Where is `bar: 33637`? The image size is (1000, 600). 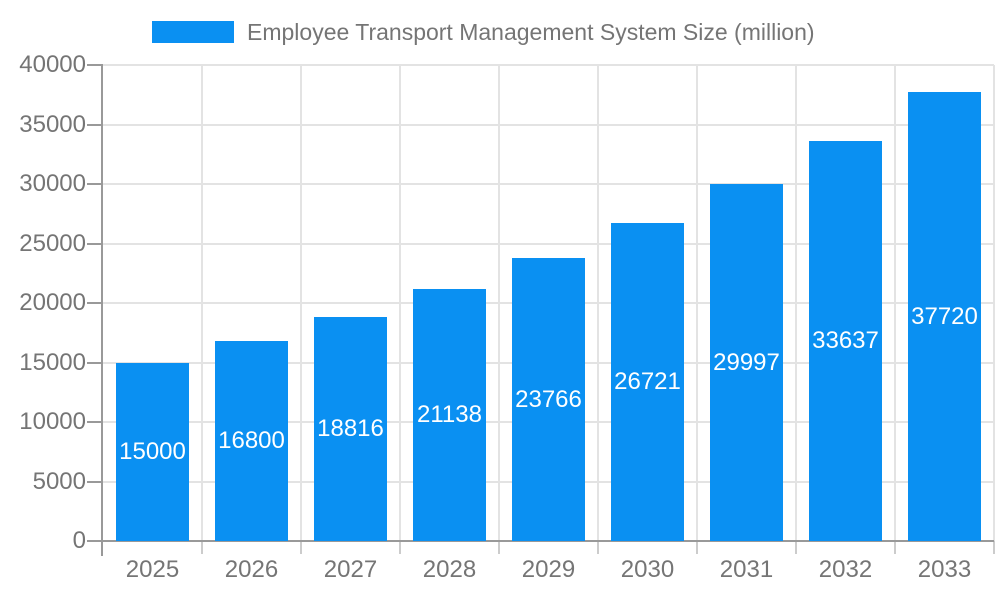
bar: 33637 is located at coordinates (845, 340).